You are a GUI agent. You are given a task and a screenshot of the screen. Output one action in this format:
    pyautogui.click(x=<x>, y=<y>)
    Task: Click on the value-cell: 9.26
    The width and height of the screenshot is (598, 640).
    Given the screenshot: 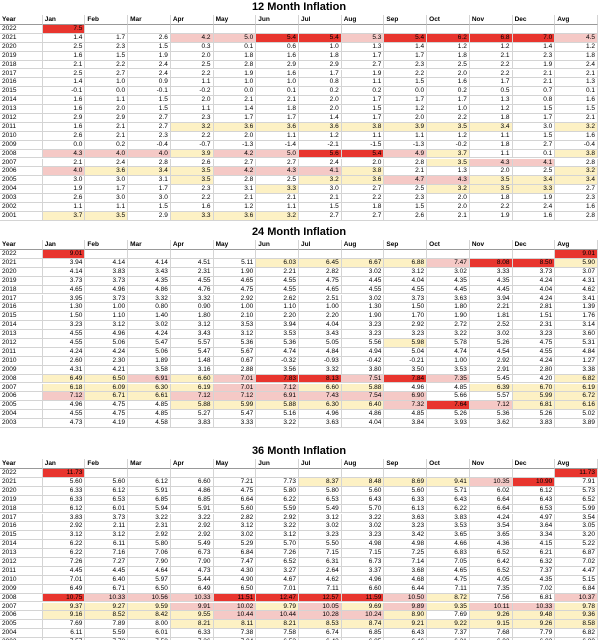 What is the action you would take?
    pyautogui.click(x=534, y=625)
    